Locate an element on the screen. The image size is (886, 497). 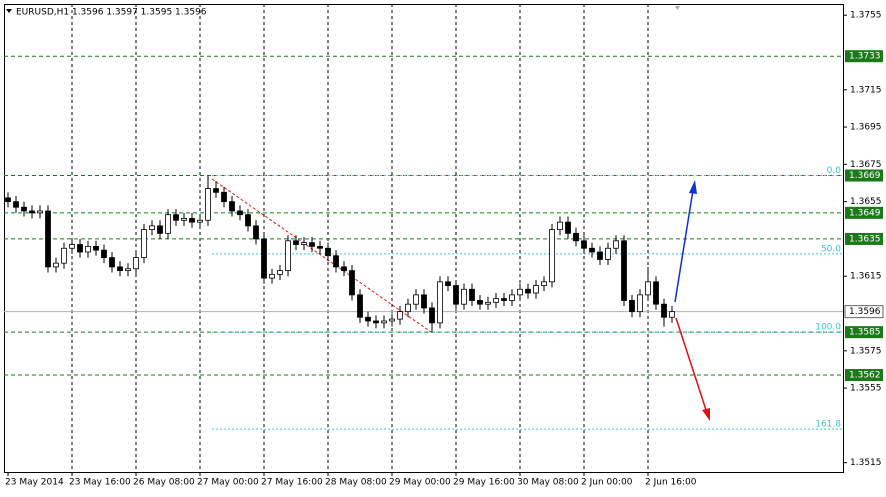
current-price-box is located at coordinates (864, 312).